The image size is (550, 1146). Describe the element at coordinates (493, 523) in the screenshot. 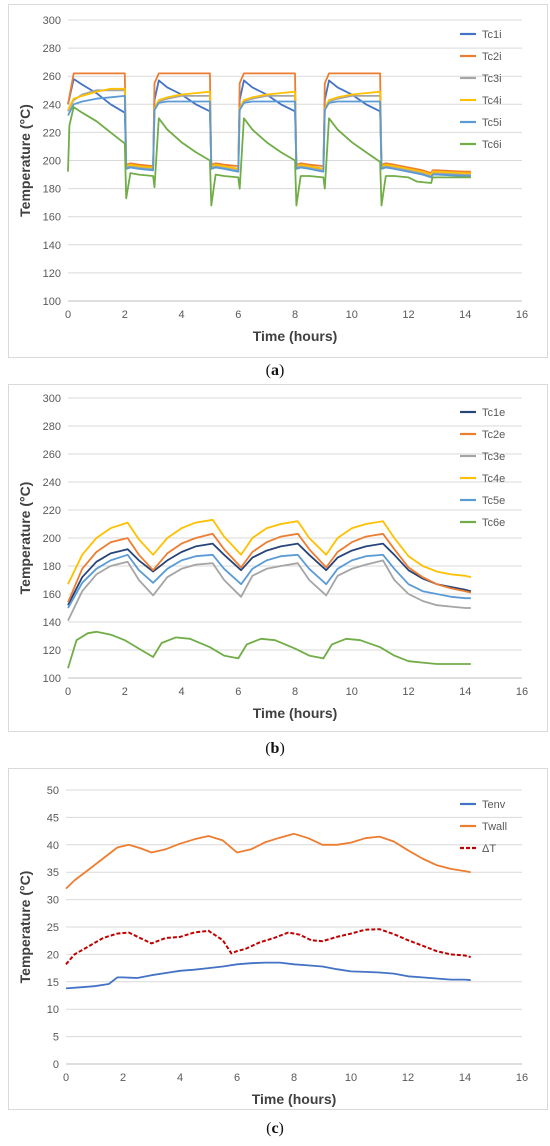

I see `legend-label: Tc6e` at that location.